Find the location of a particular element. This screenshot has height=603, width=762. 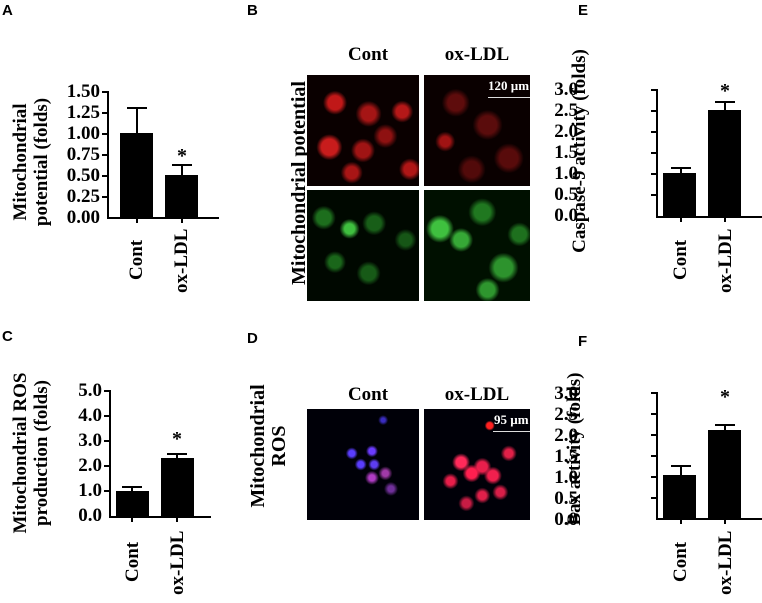

panel-d-col-head-ox-ldl: ox-LDL is located at coordinates (477, 394).